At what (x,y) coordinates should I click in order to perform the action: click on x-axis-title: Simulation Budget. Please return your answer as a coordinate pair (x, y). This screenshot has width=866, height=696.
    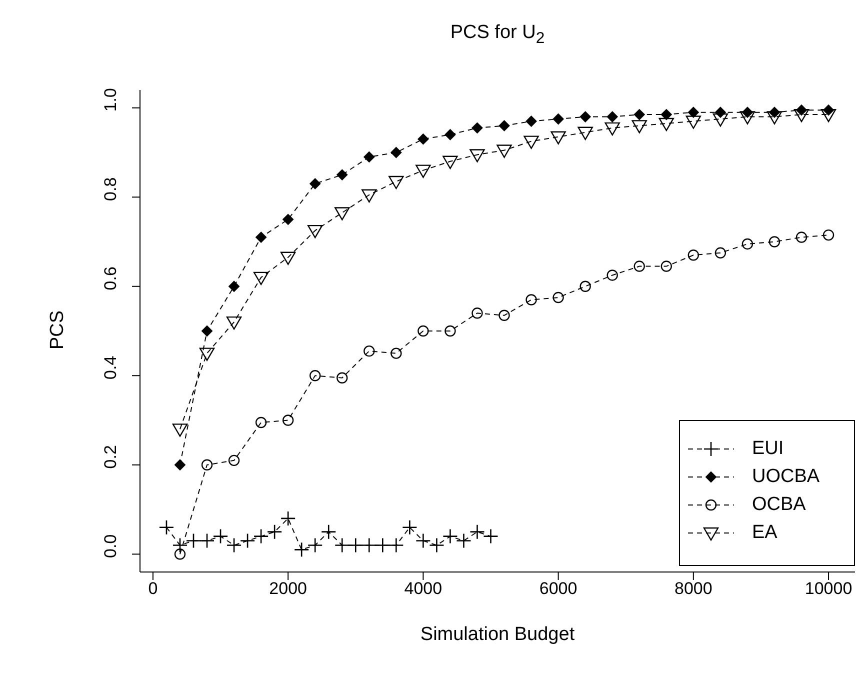
    Looking at the image, I should click on (497, 635).